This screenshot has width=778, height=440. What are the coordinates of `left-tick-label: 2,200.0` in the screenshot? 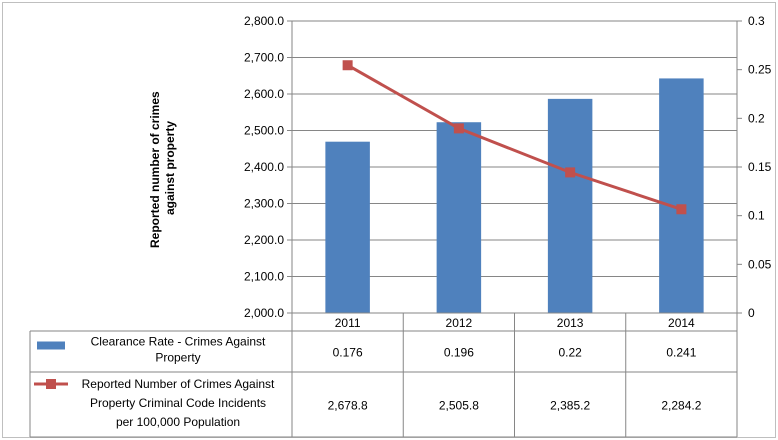 It's located at (264, 240).